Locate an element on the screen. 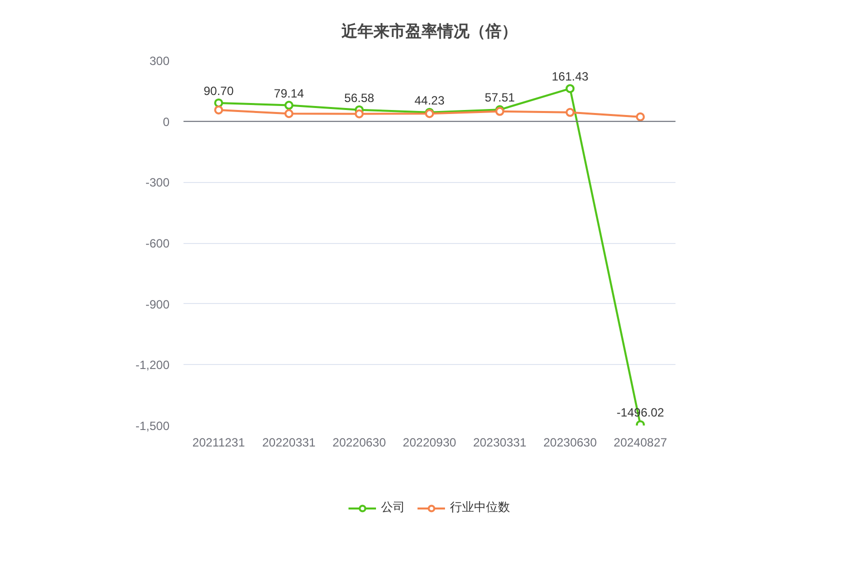 The image size is (850, 575). x-tick-label: 20230331 is located at coordinates (500, 443).